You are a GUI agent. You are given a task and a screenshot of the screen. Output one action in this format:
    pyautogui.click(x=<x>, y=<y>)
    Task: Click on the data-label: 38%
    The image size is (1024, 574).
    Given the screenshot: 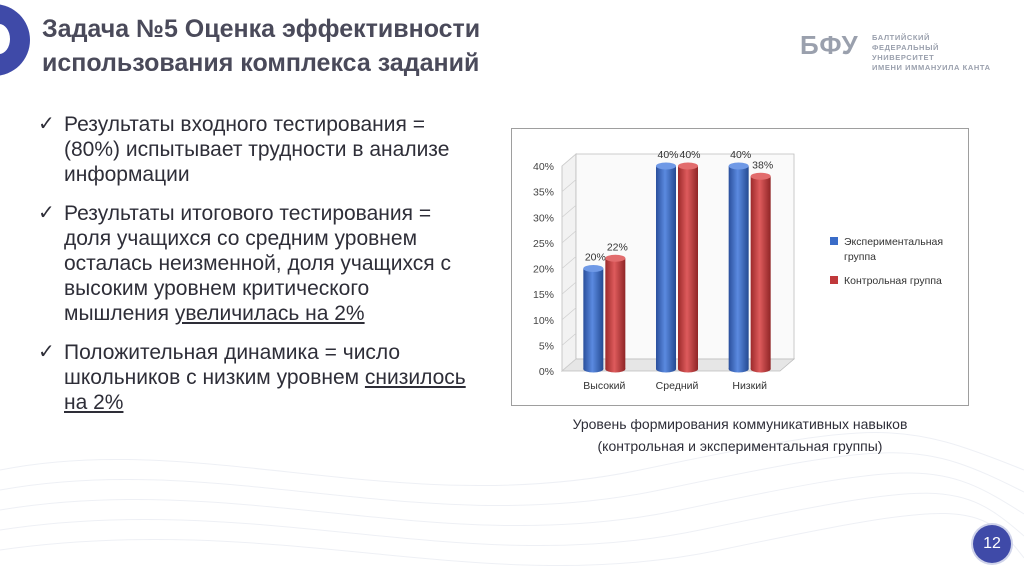 What is the action you would take?
    pyautogui.click(x=762, y=165)
    